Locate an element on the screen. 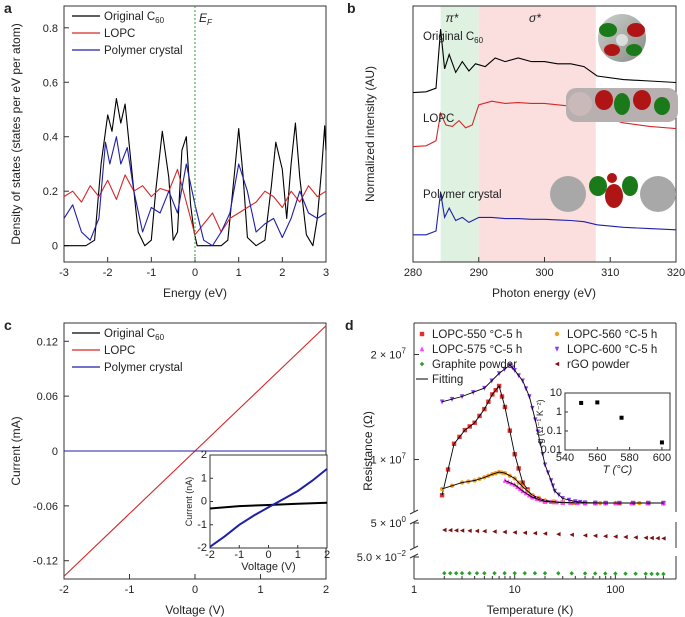  inset-ytick-label: 10 is located at coordinates (556, 393).